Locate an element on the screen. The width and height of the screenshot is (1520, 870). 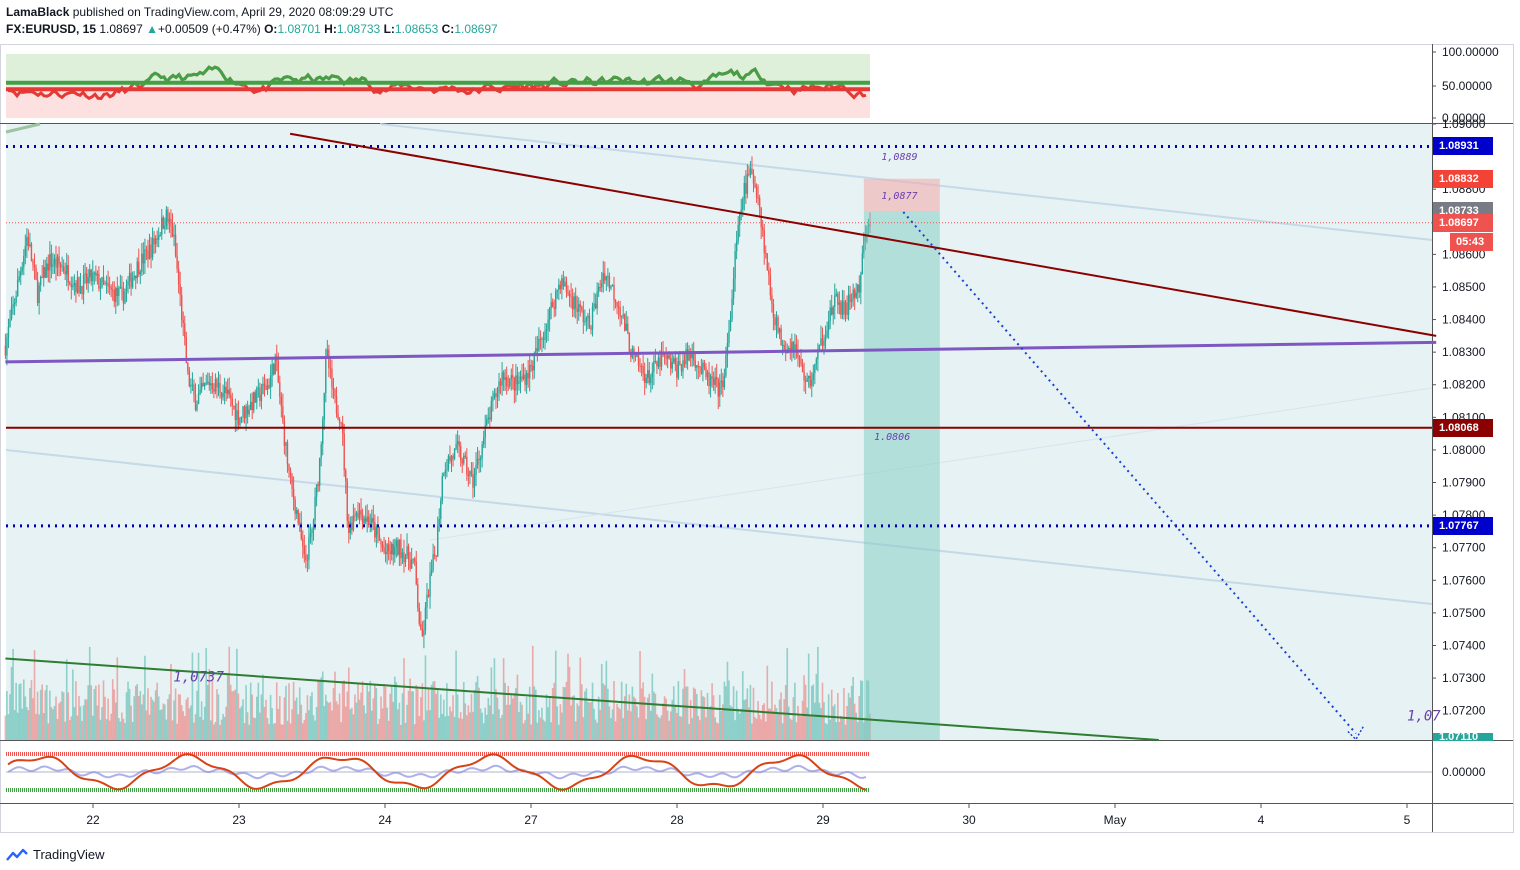
x-tick-label: 30 is located at coordinates (969, 820).